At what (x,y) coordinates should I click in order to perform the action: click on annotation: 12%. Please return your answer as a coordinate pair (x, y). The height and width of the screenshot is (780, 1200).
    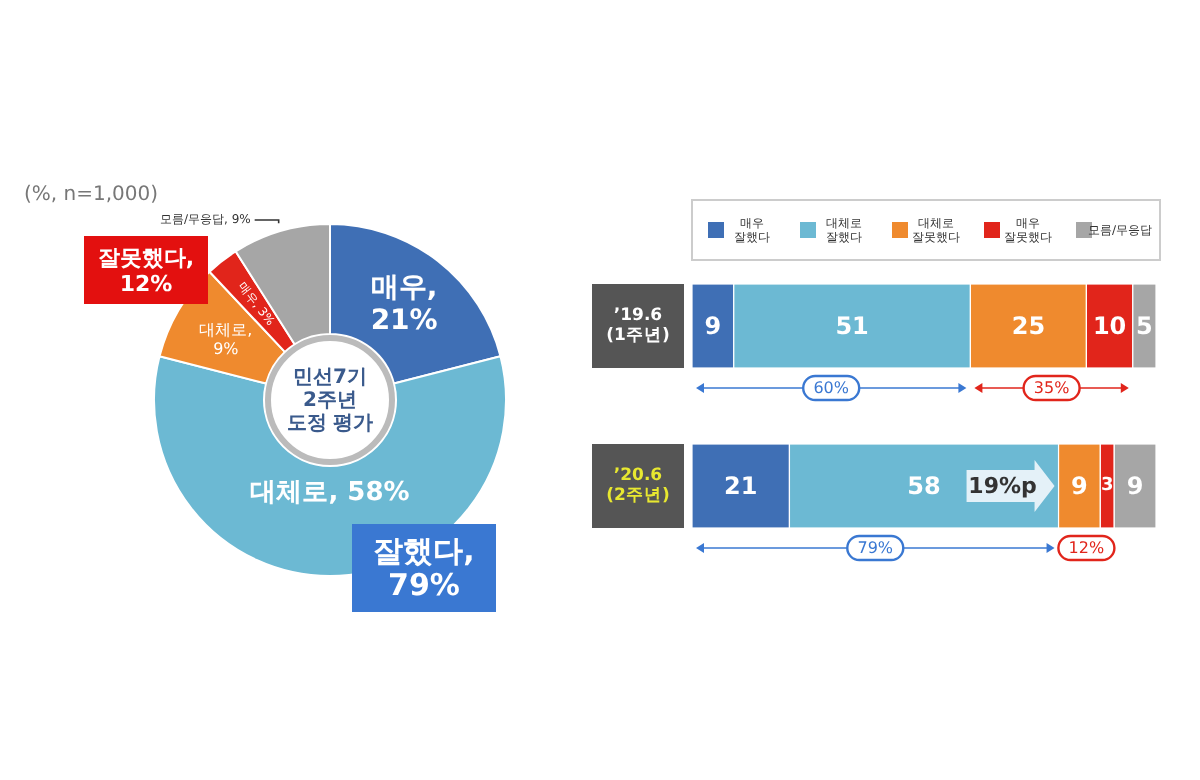
    Looking at the image, I should click on (1086, 548).